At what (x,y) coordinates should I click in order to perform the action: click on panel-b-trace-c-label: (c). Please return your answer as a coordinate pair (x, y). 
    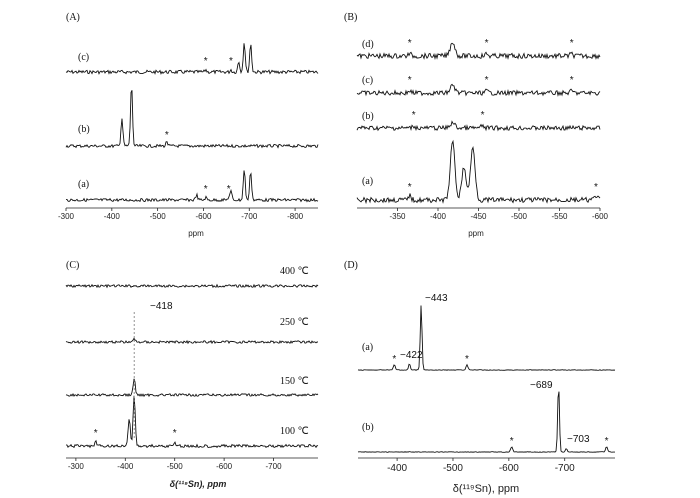
    Looking at the image, I should click on (367, 80).